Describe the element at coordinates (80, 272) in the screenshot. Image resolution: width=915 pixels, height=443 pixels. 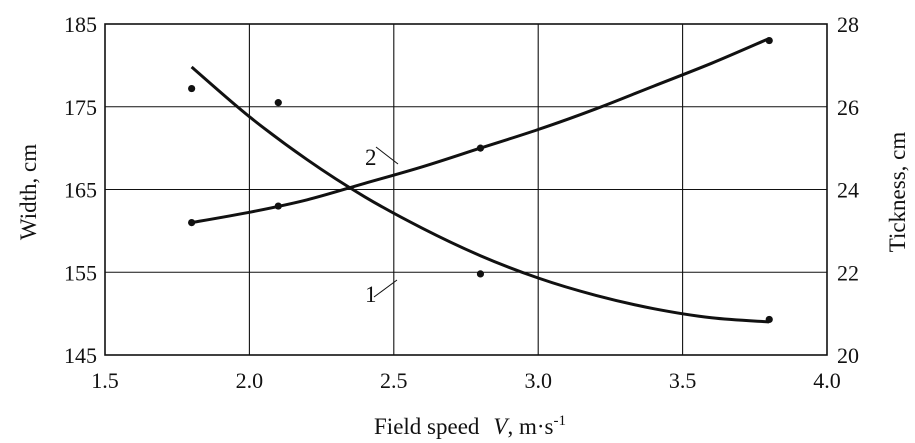
I see `y-left-tick-label: 155` at that location.